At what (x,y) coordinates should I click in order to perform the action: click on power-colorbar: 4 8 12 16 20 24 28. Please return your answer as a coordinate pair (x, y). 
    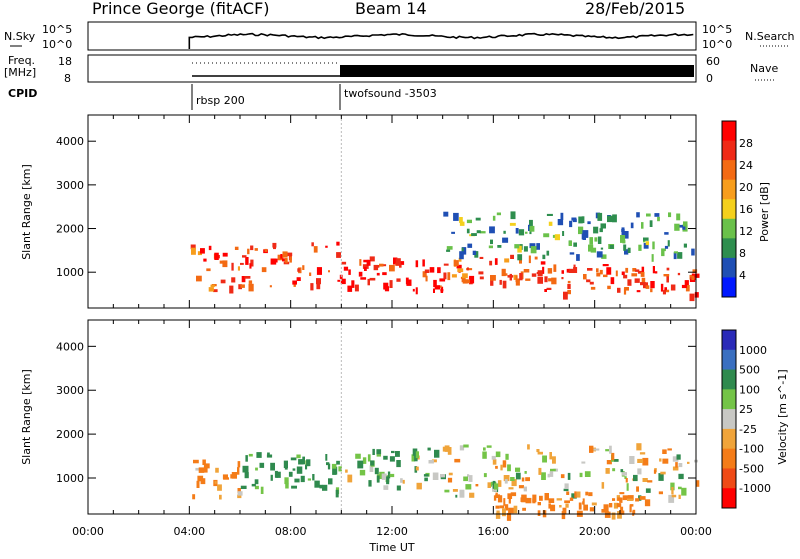
    Looking at the image, I should click on (737, 209).